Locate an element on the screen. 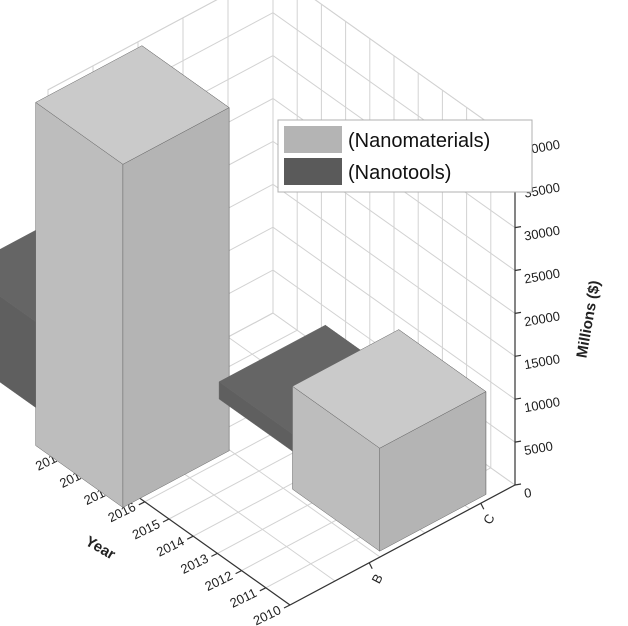  category-tick-label: C is located at coordinates (489, 518).